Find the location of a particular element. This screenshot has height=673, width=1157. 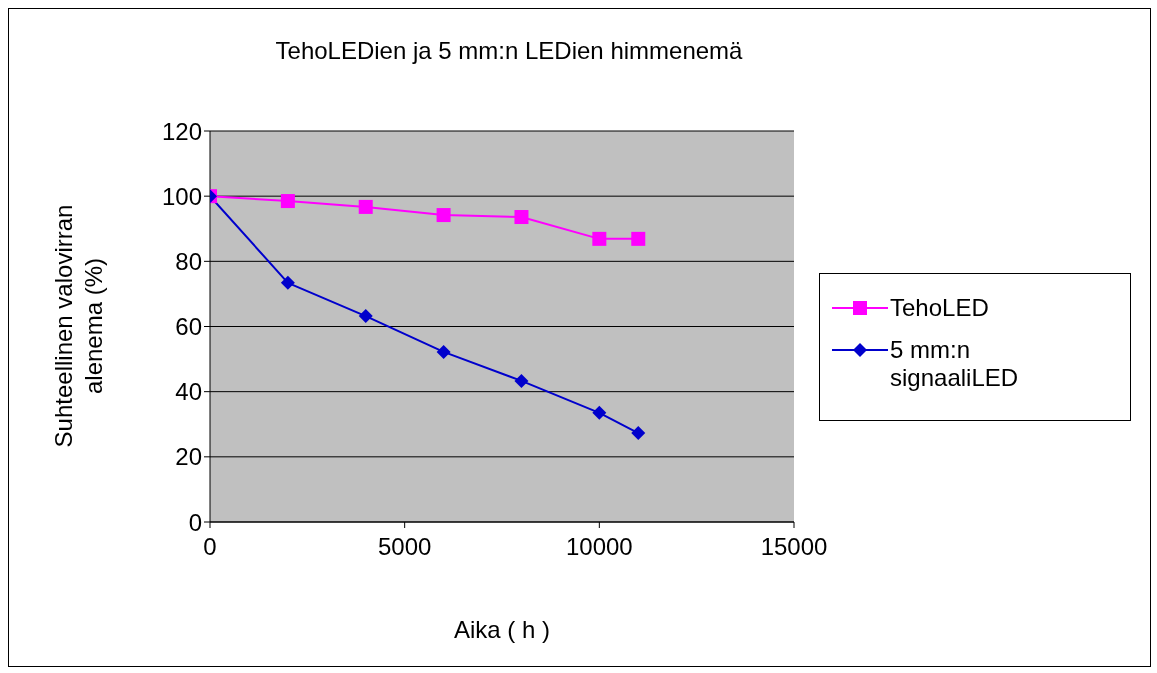

y-tick-label: 100 is located at coordinates (181, 196).